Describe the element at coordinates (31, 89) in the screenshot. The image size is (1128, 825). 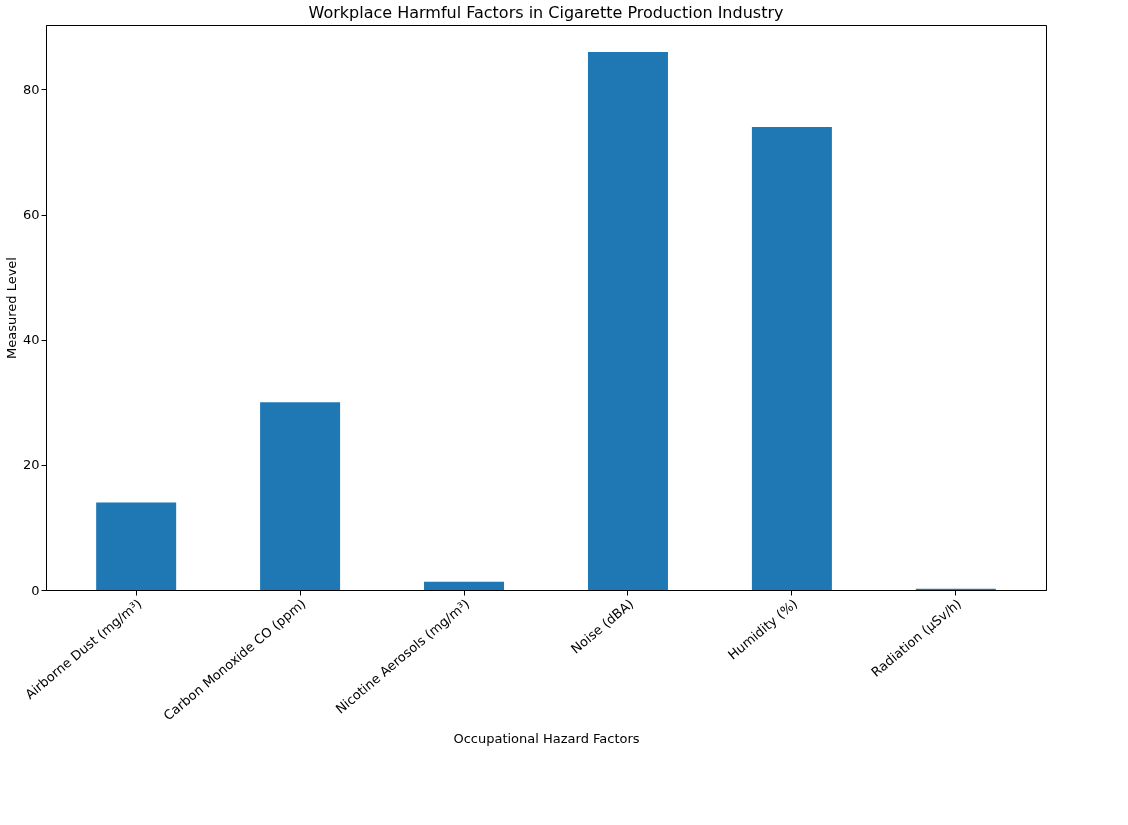
I see `y-tick-label: 80` at that location.